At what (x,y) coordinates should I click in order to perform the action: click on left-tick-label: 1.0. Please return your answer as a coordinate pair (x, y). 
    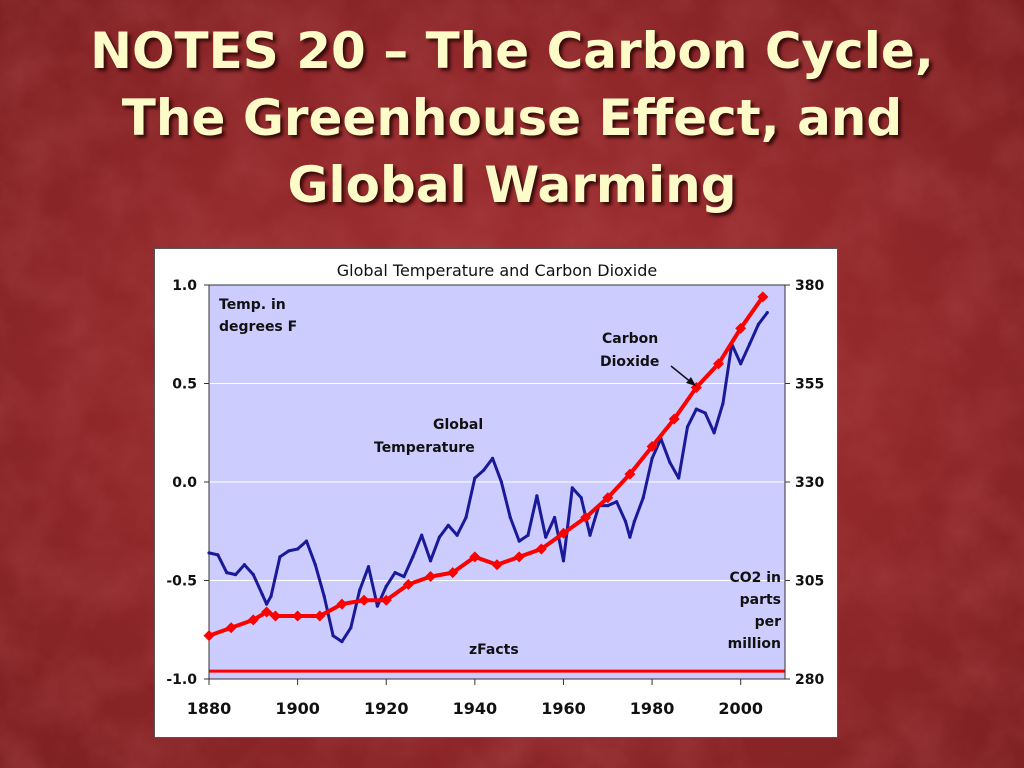
    Looking at the image, I should click on (184, 286).